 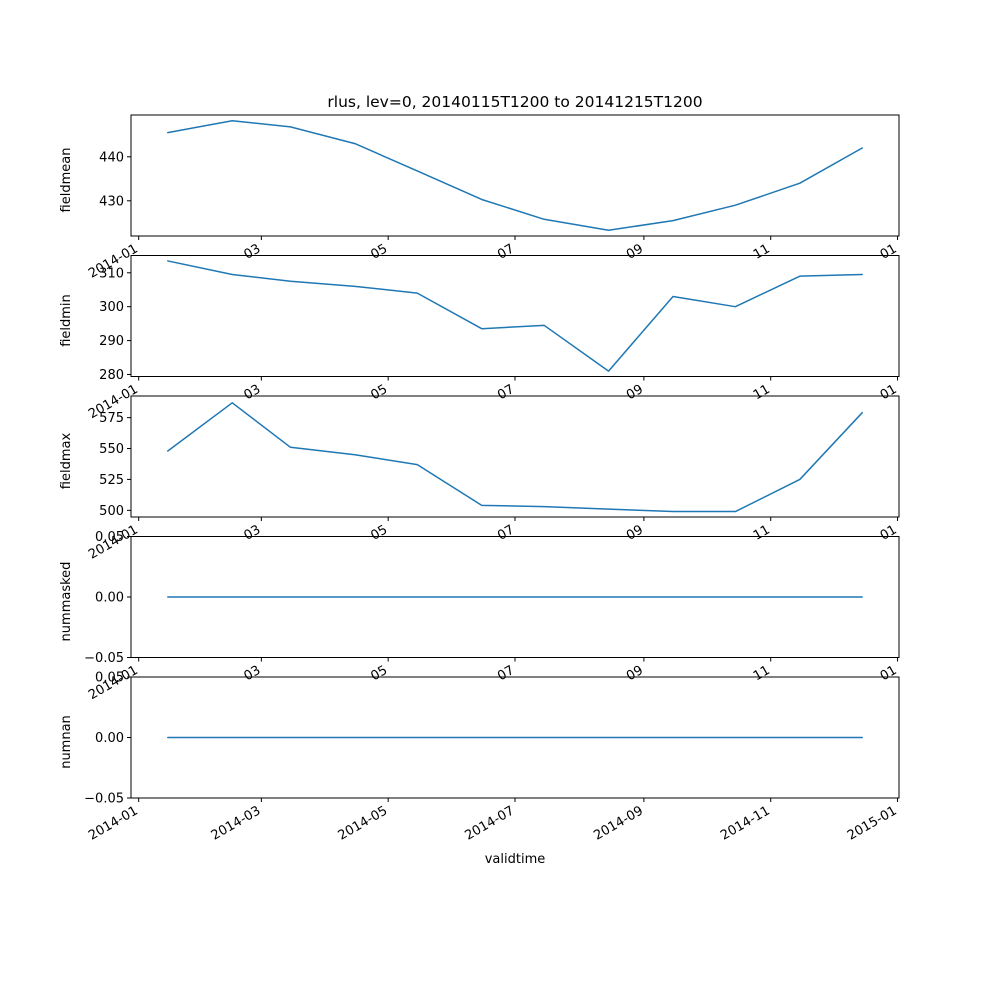 I want to click on axes-fieldmean, so click(x=515, y=175).